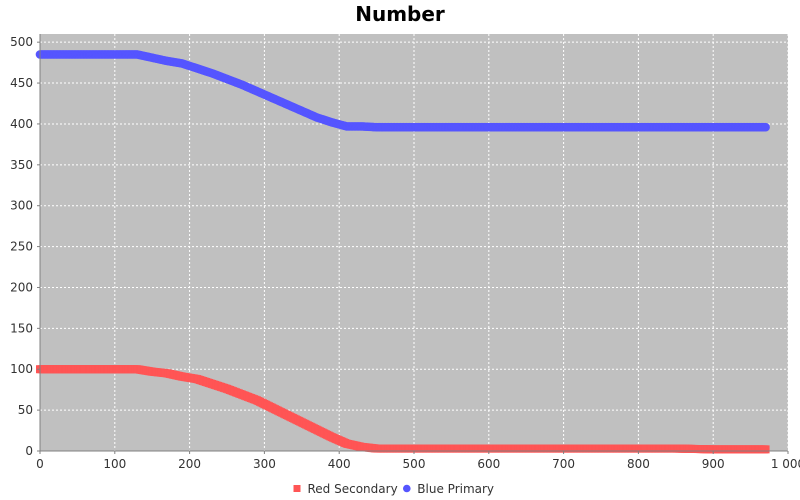 The height and width of the screenshot is (500, 800). I want to click on x-tick-label: 700, so click(563, 464).